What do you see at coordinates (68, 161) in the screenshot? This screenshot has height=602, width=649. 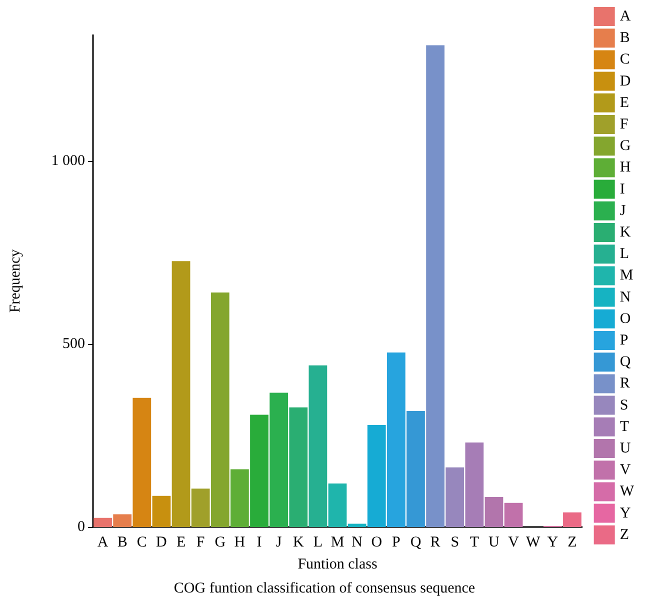 I see `y-tick-label: 1 000` at bounding box center [68, 161].